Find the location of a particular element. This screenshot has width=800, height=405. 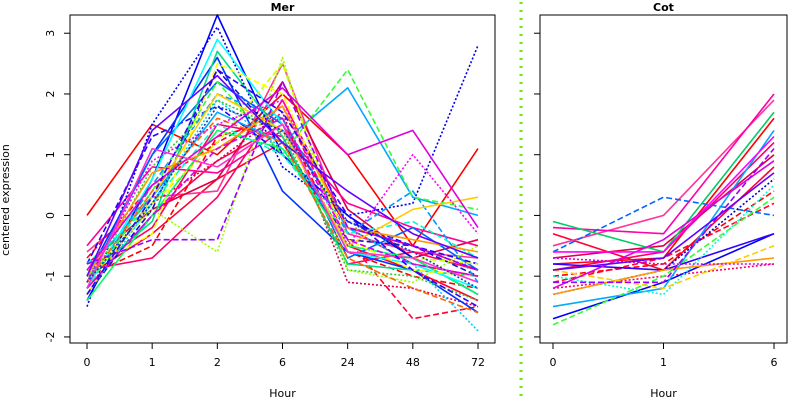

y-axis-title: centered expression is located at coordinates (6, 200).